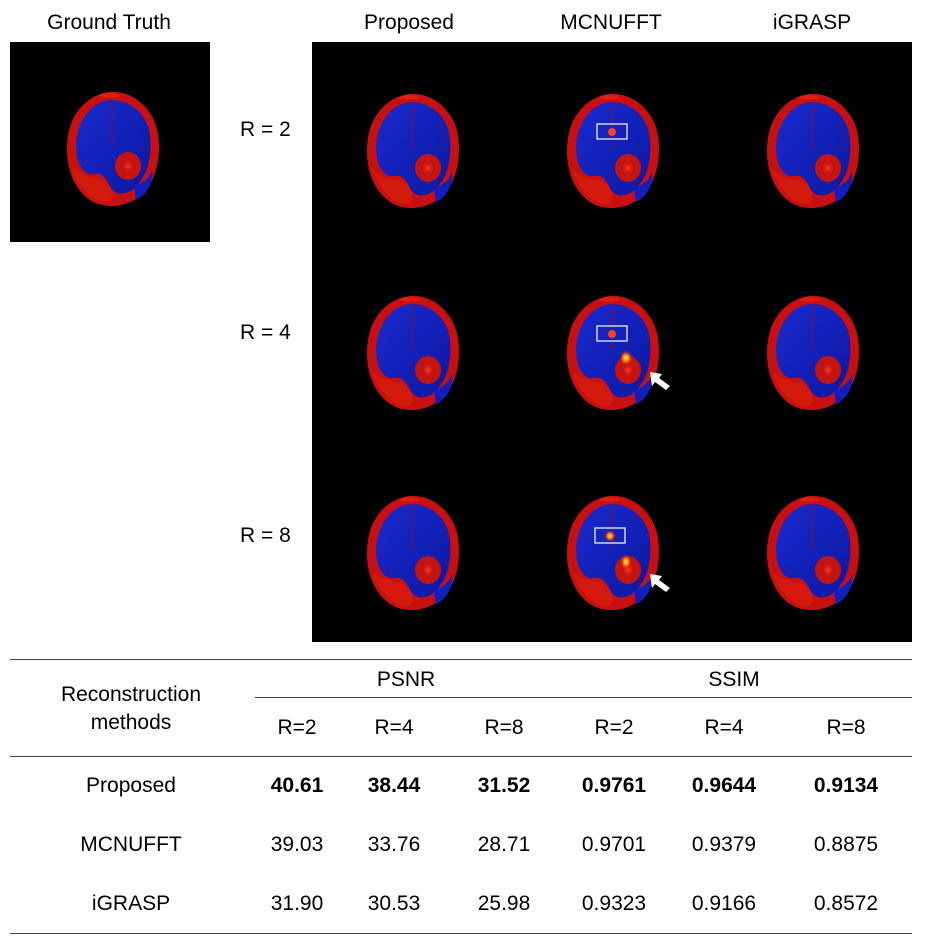 The image size is (928, 944). Describe the element at coordinates (813, 553) in the screenshot. I see `brain-igrasp-r8` at that location.